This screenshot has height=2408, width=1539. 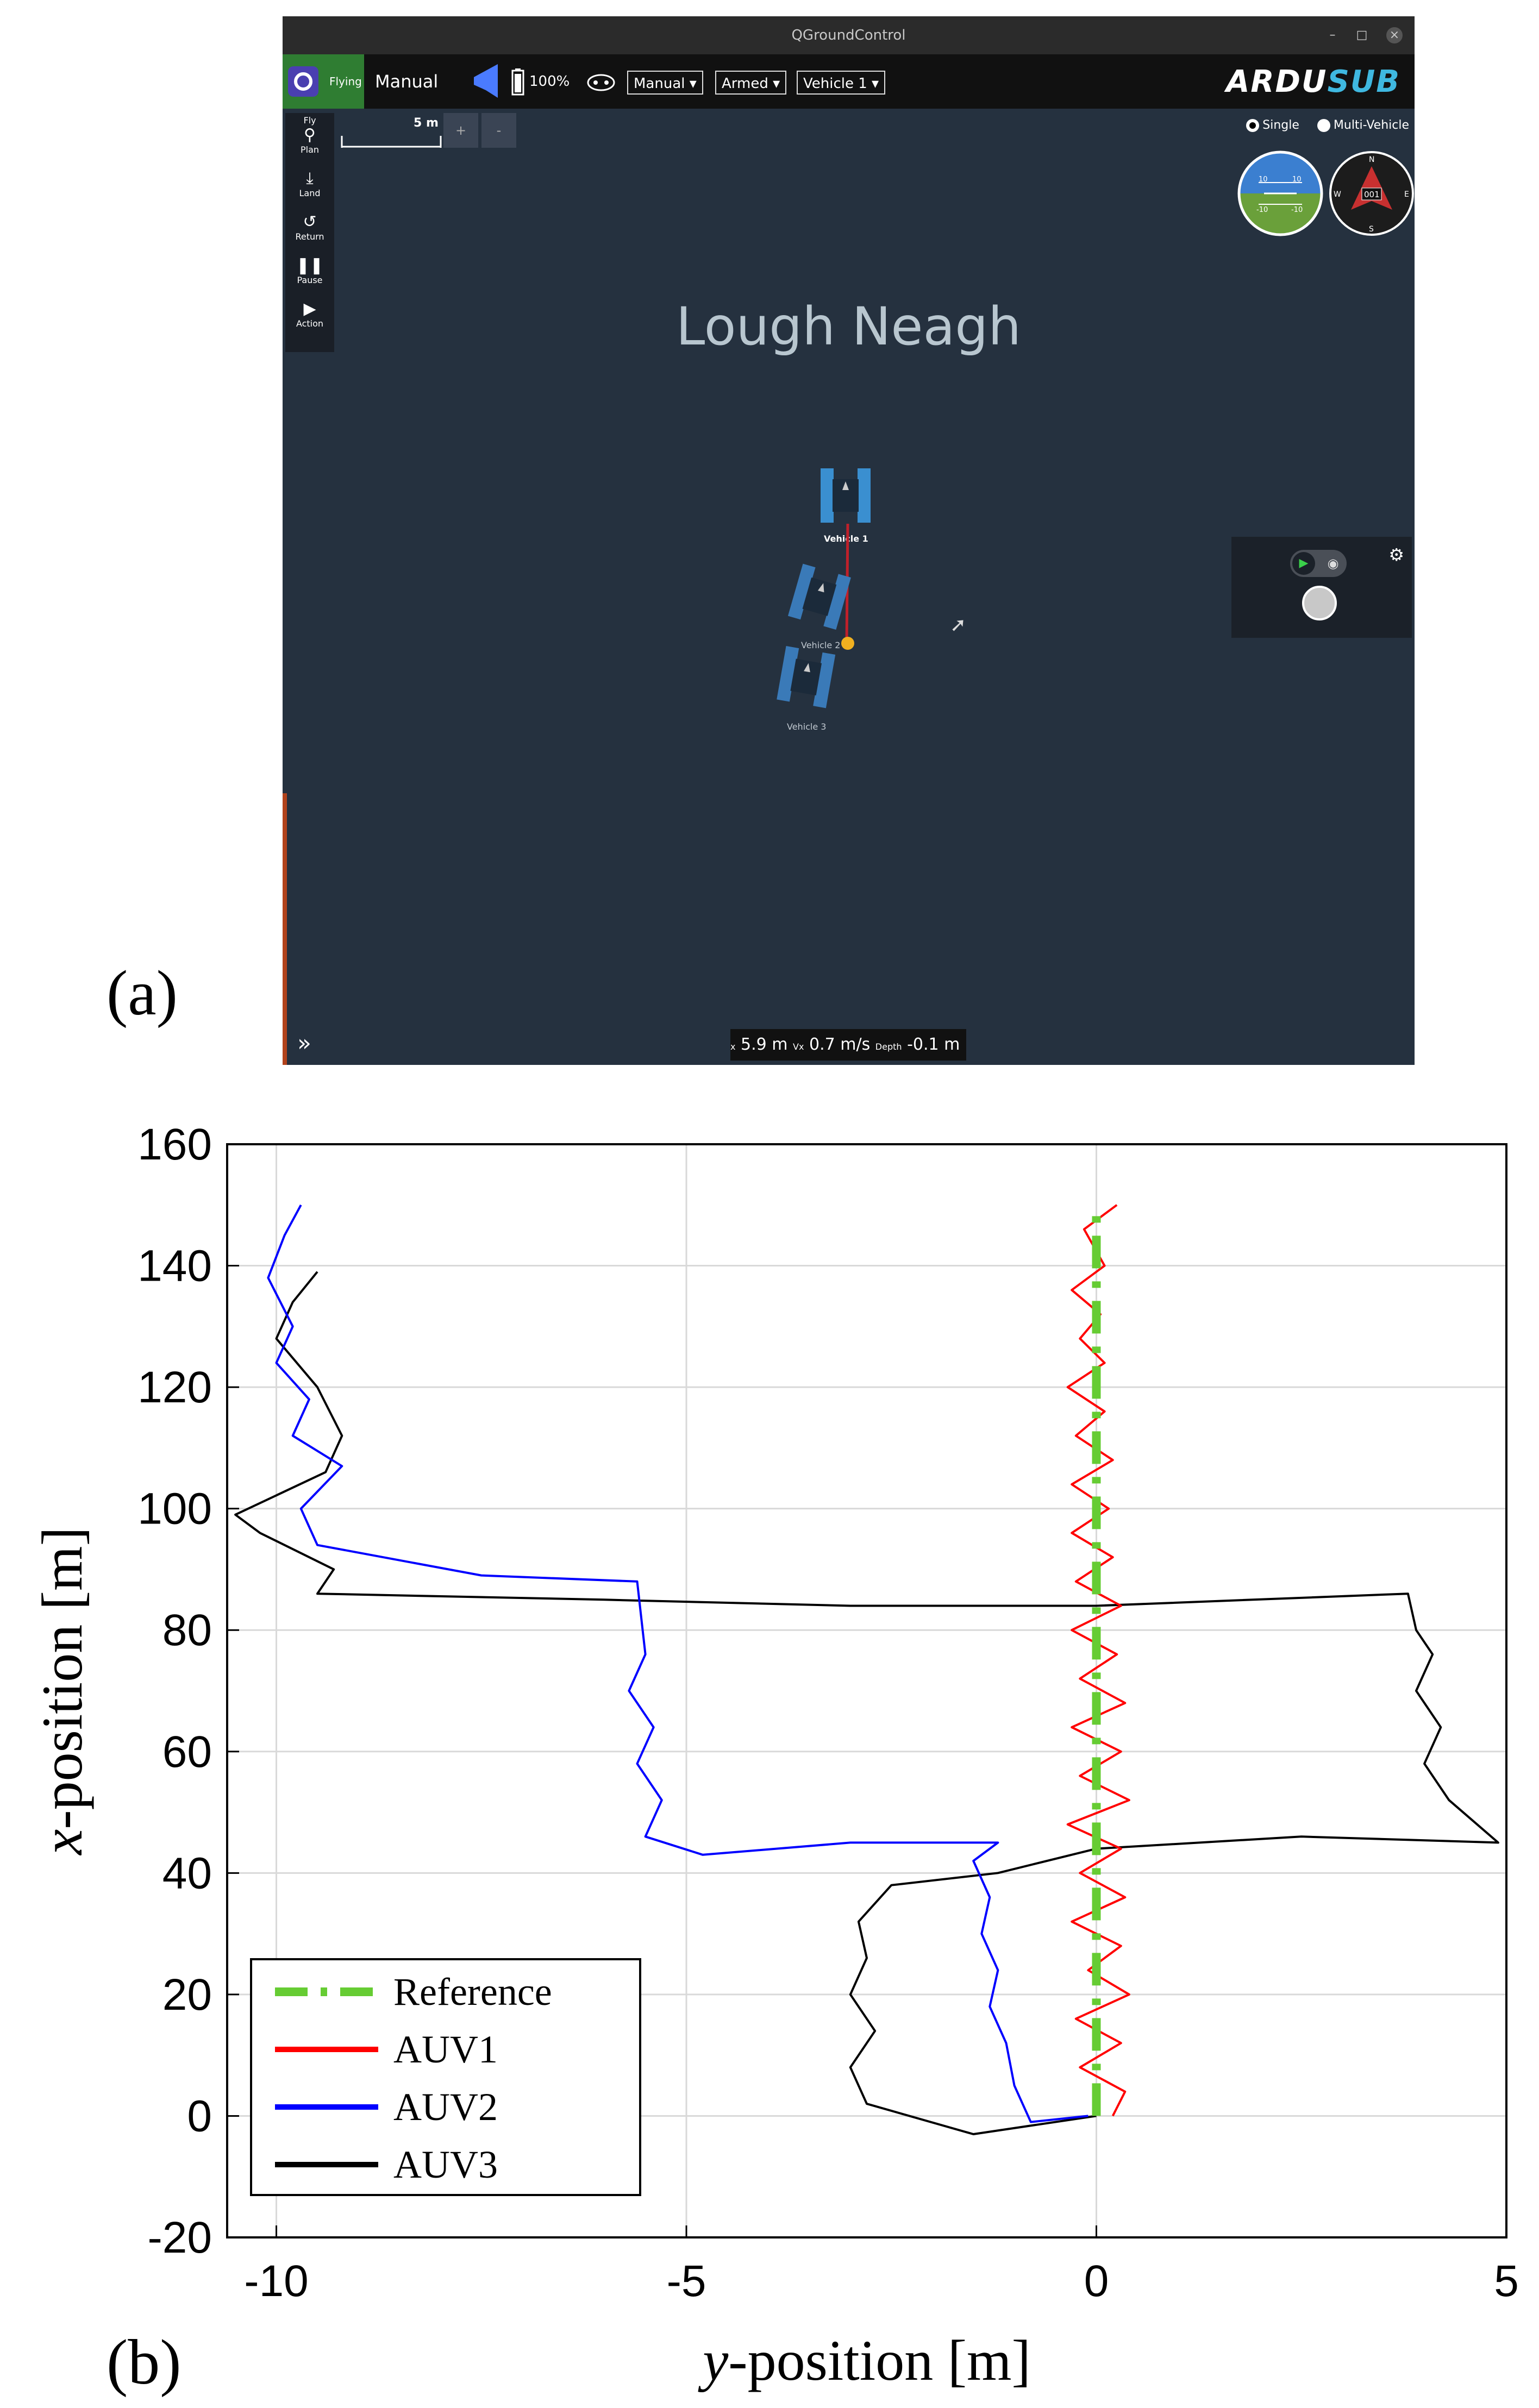 I want to click on y-tick-label: 80, so click(x=187, y=1630).